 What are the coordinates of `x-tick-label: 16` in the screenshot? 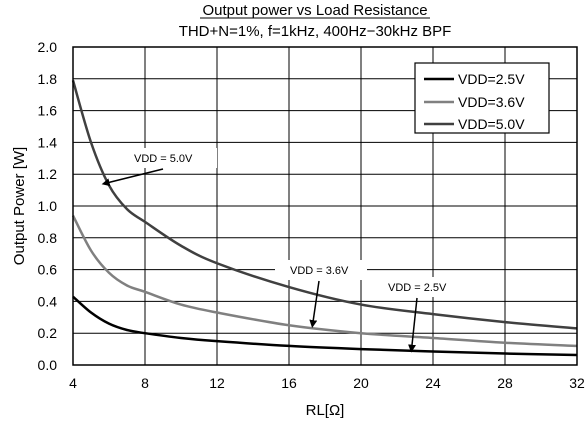 It's located at (289, 383).